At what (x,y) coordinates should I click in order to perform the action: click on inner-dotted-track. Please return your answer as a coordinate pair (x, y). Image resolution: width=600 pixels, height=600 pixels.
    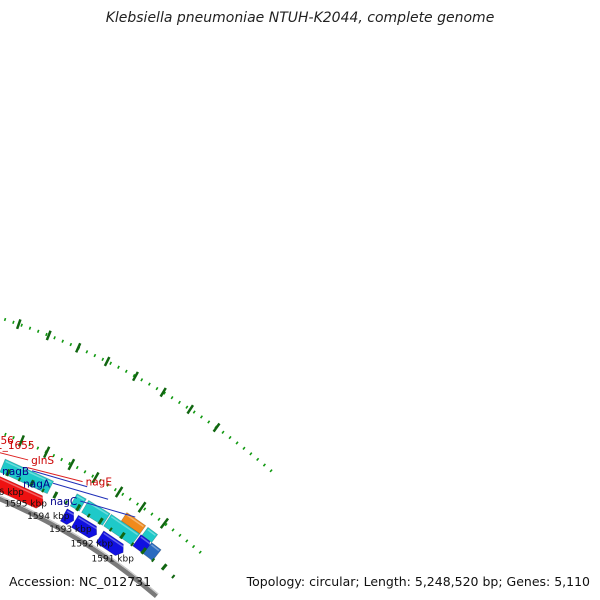
    Looking at the image, I should click on (101, 492).